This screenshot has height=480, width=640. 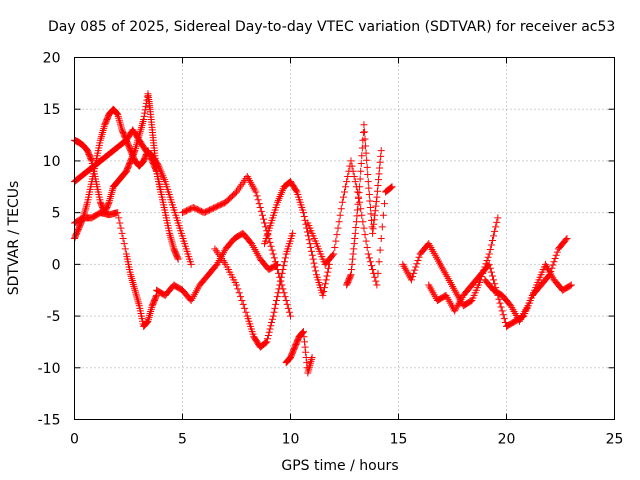 What do you see at coordinates (14, 238) in the screenshot?
I see `y-axis-label: SDTVAR / TECUs` at bounding box center [14, 238].